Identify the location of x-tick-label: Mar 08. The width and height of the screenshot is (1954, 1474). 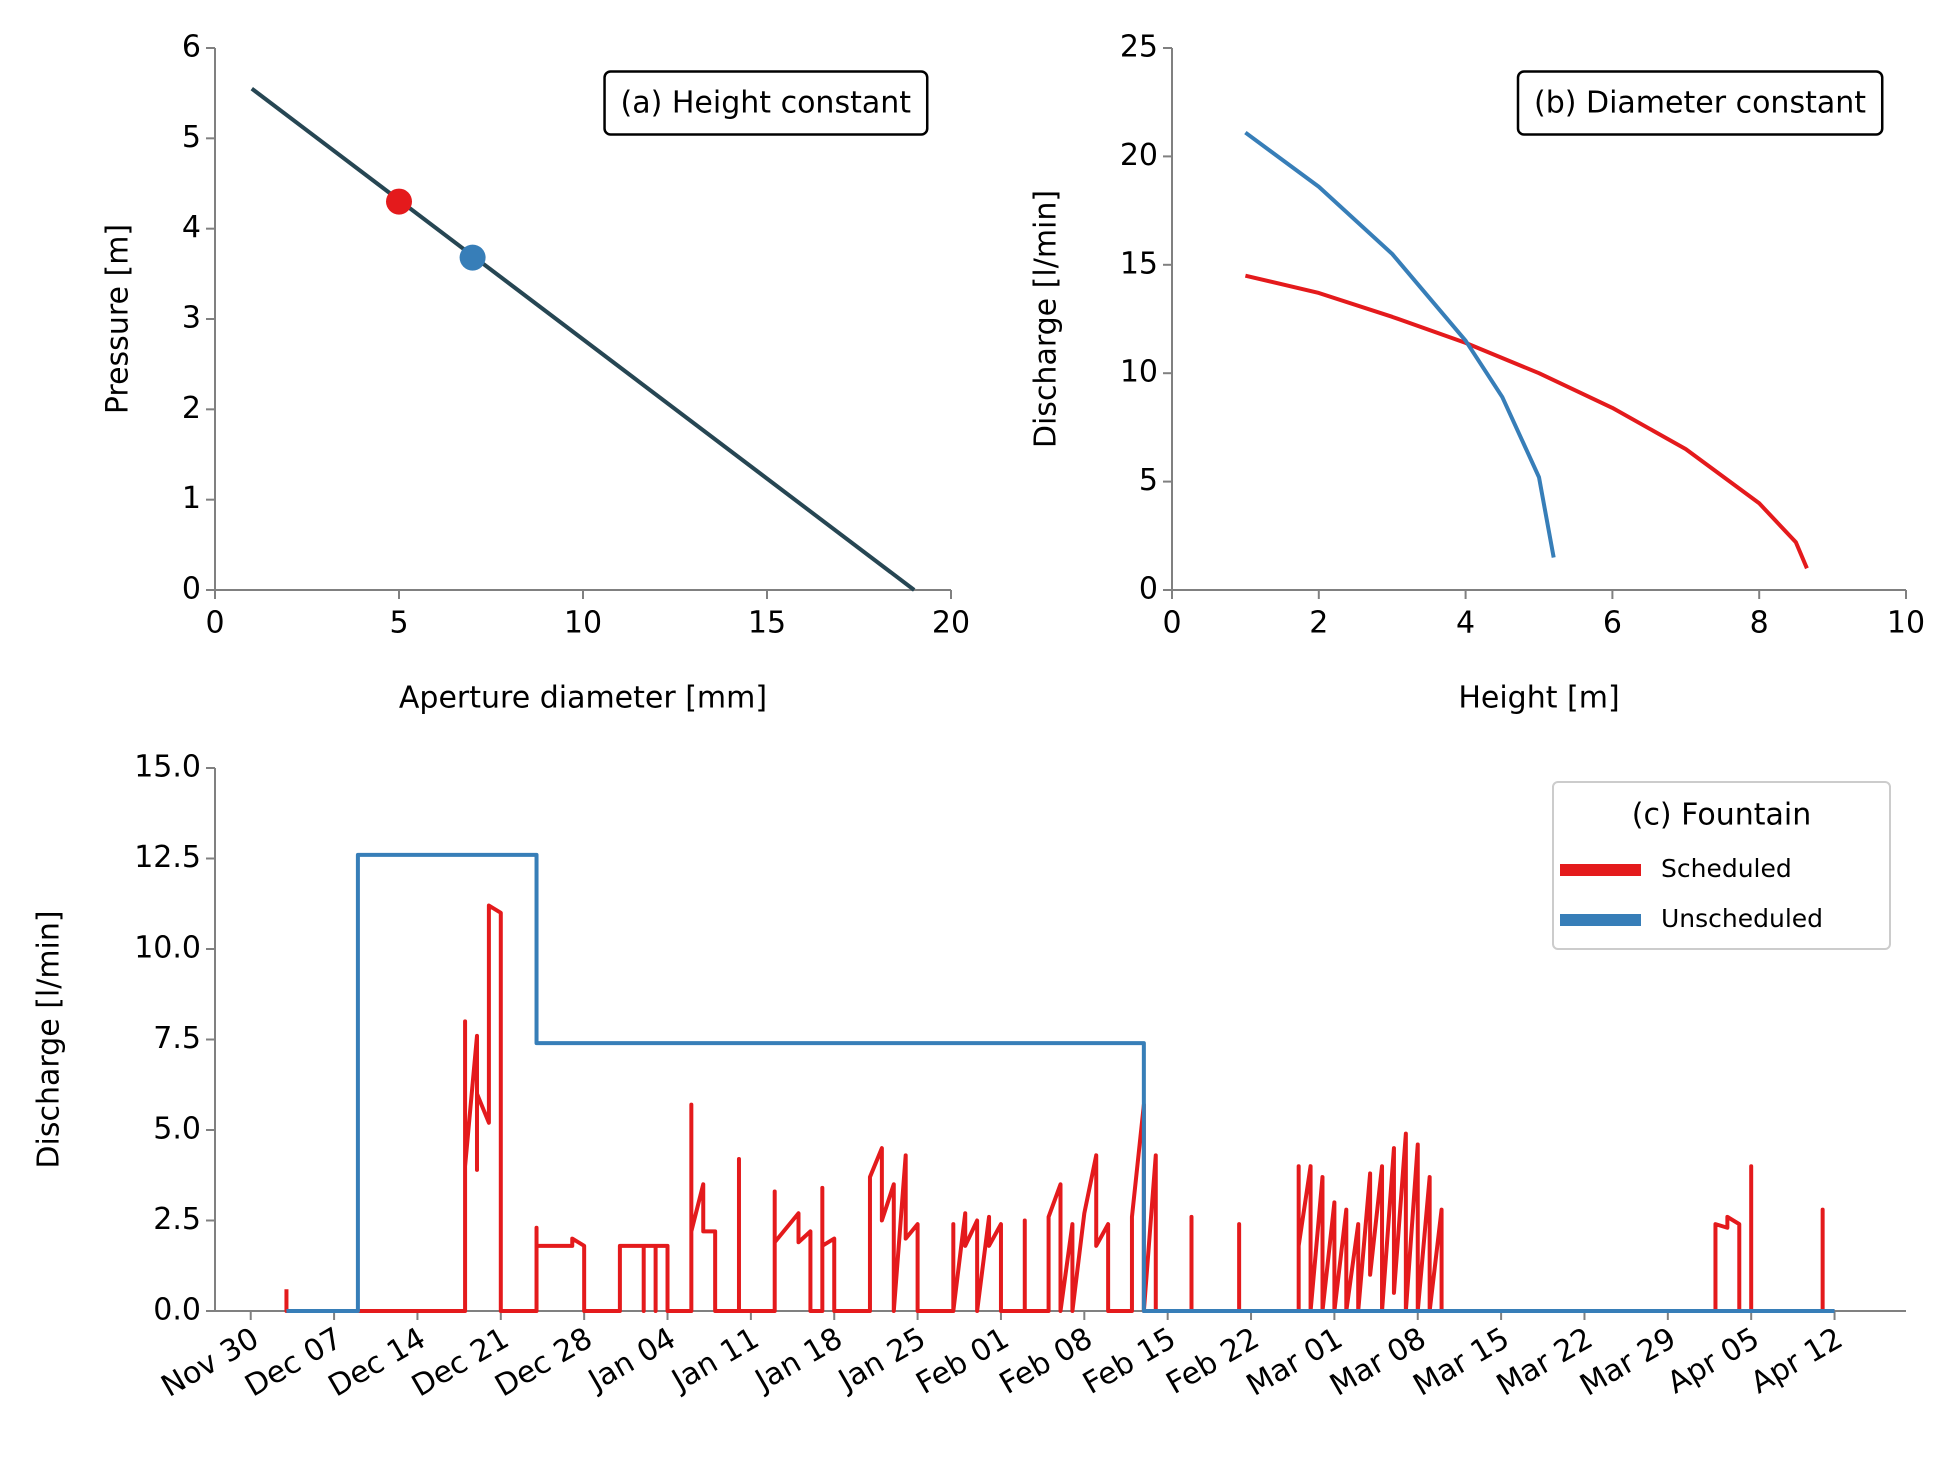
(1378, 1362).